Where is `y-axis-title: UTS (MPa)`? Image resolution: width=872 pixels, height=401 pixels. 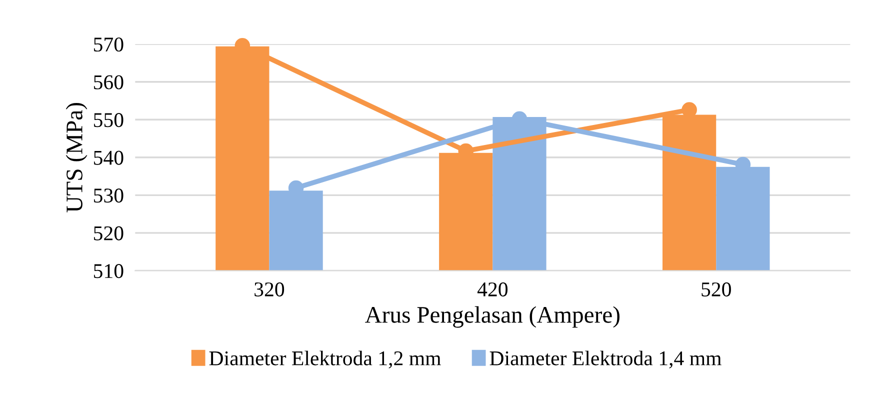 y-axis-title: UTS (MPa) is located at coordinates (77, 157).